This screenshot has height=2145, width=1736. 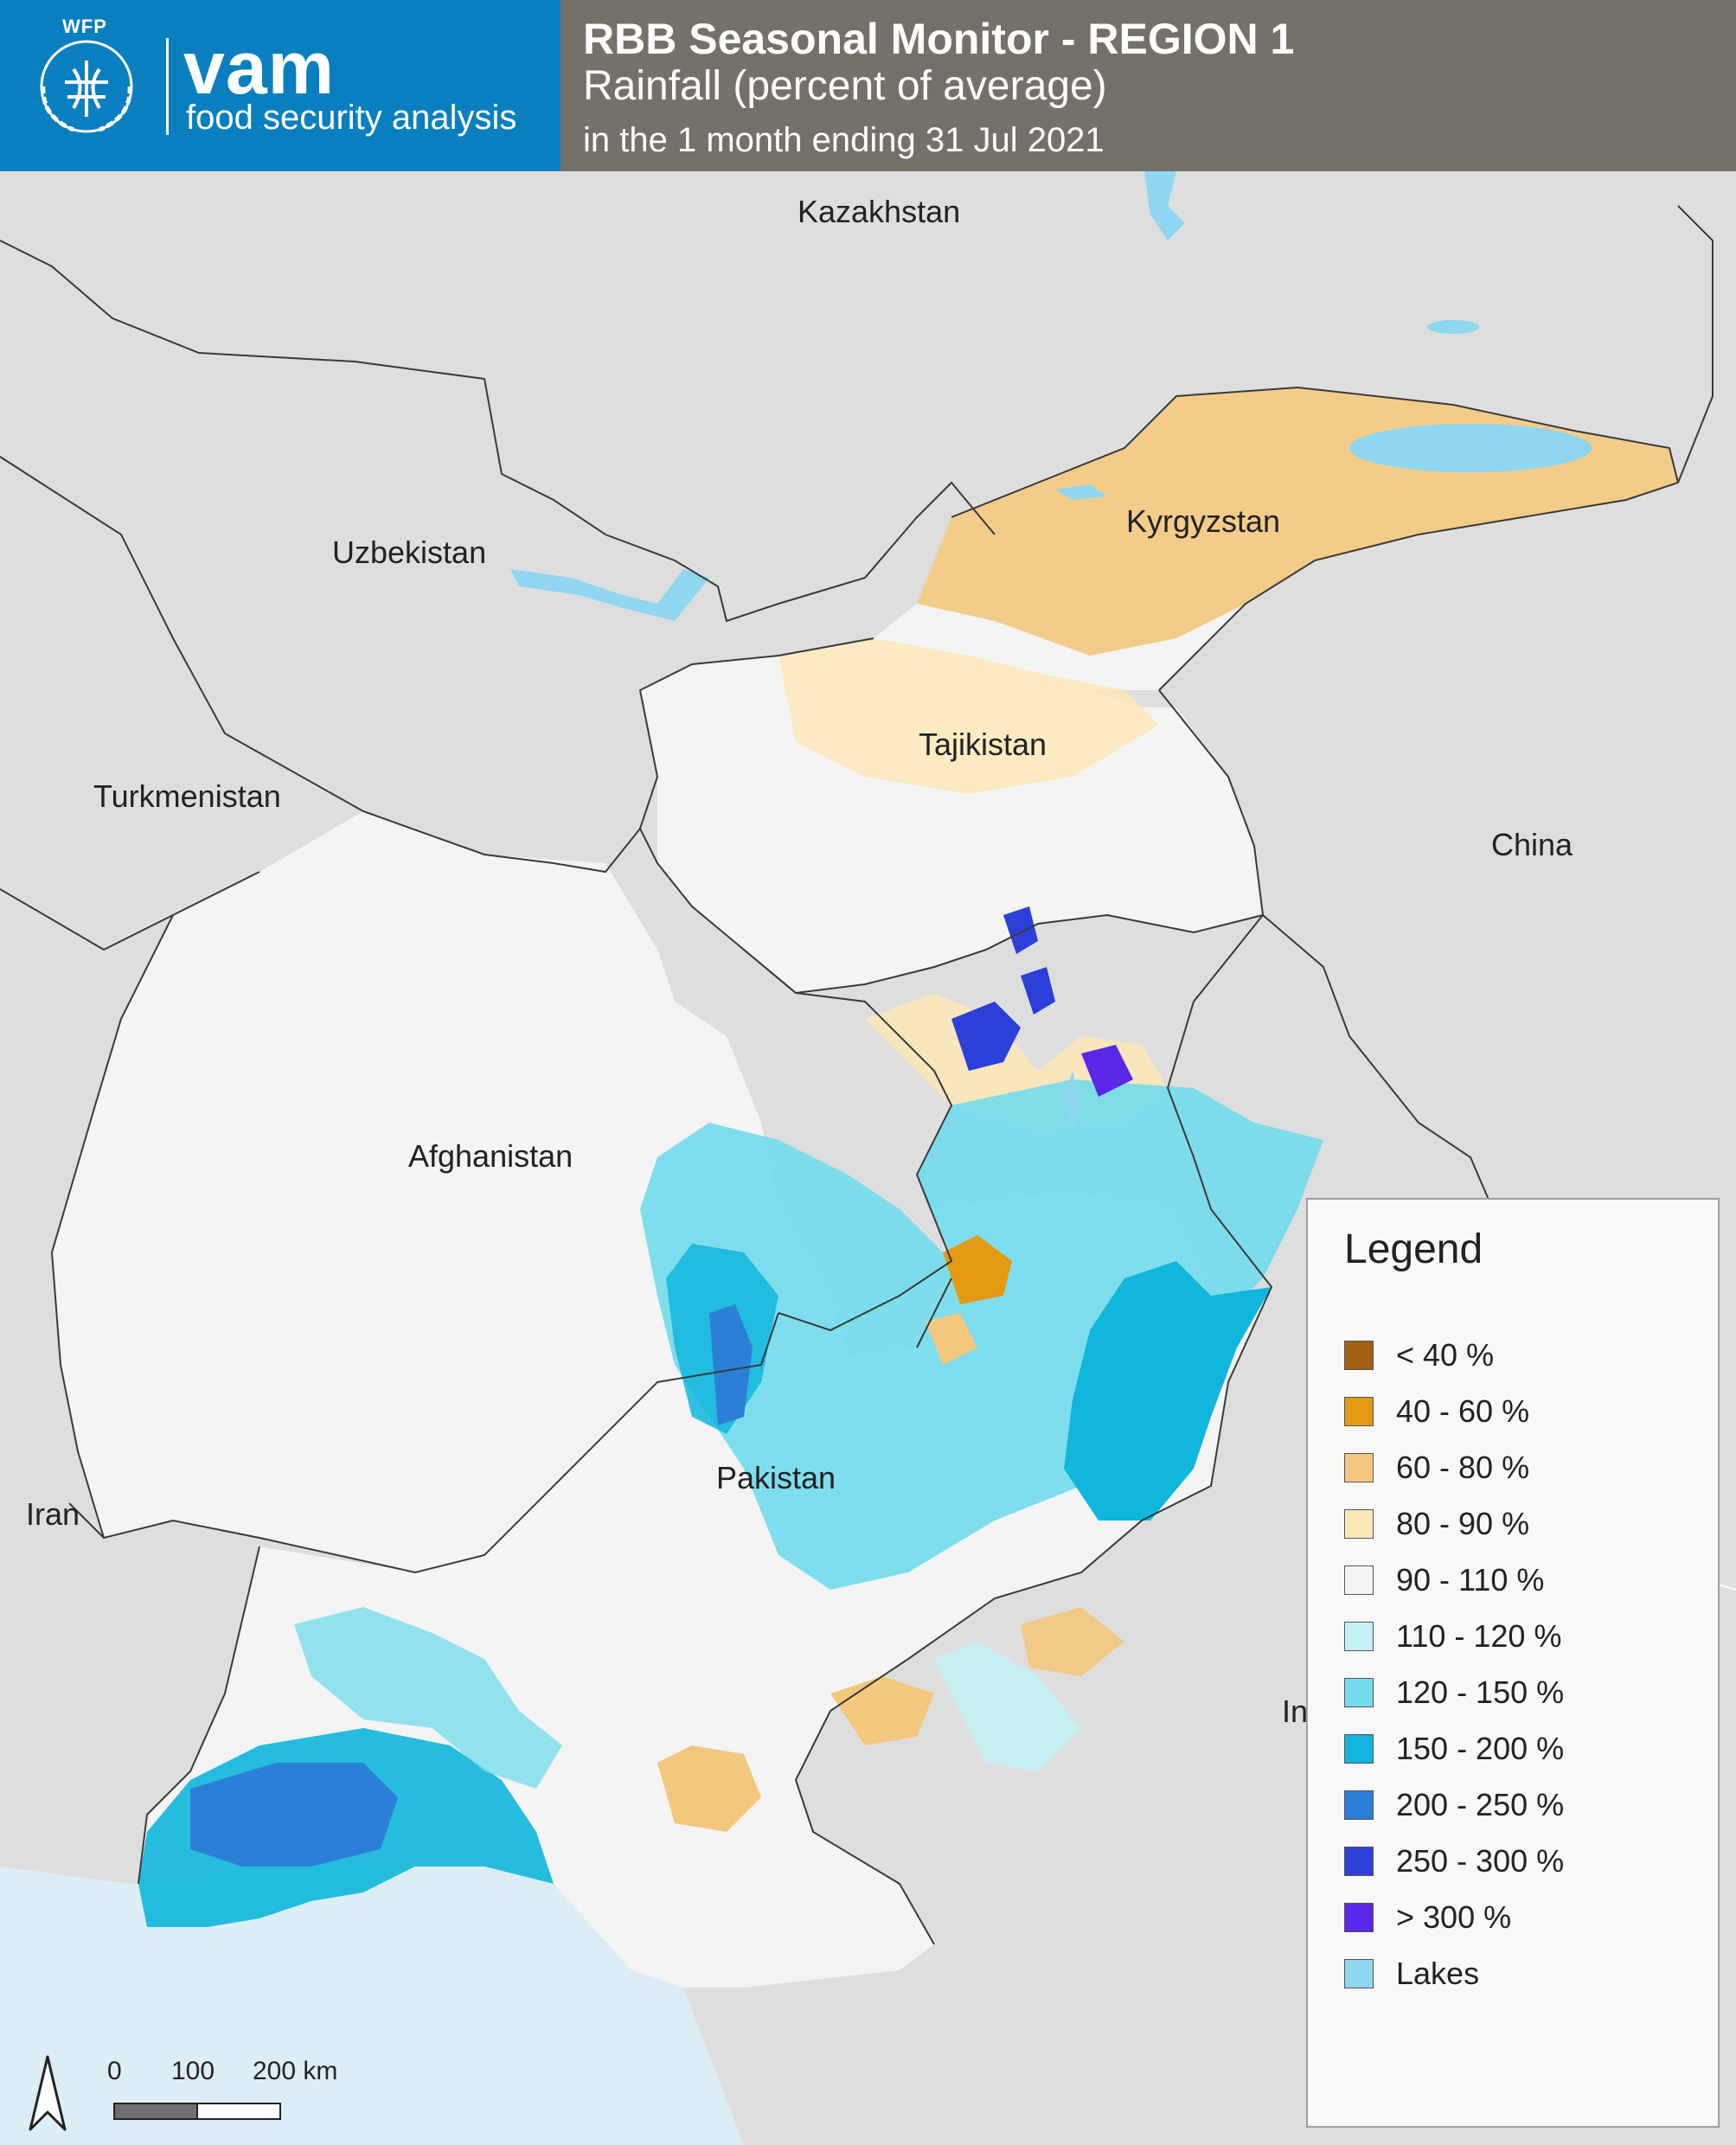 What do you see at coordinates (295, 2071) in the screenshot?
I see `scale-tick-200: 200 km` at bounding box center [295, 2071].